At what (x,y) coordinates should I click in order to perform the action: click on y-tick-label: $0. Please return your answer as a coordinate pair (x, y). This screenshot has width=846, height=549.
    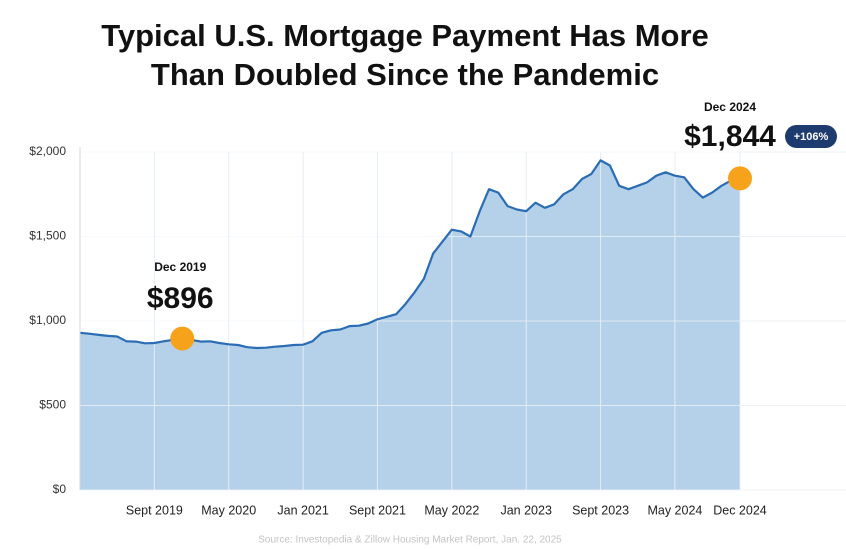
    Looking at the image, I should click on (60, 489).